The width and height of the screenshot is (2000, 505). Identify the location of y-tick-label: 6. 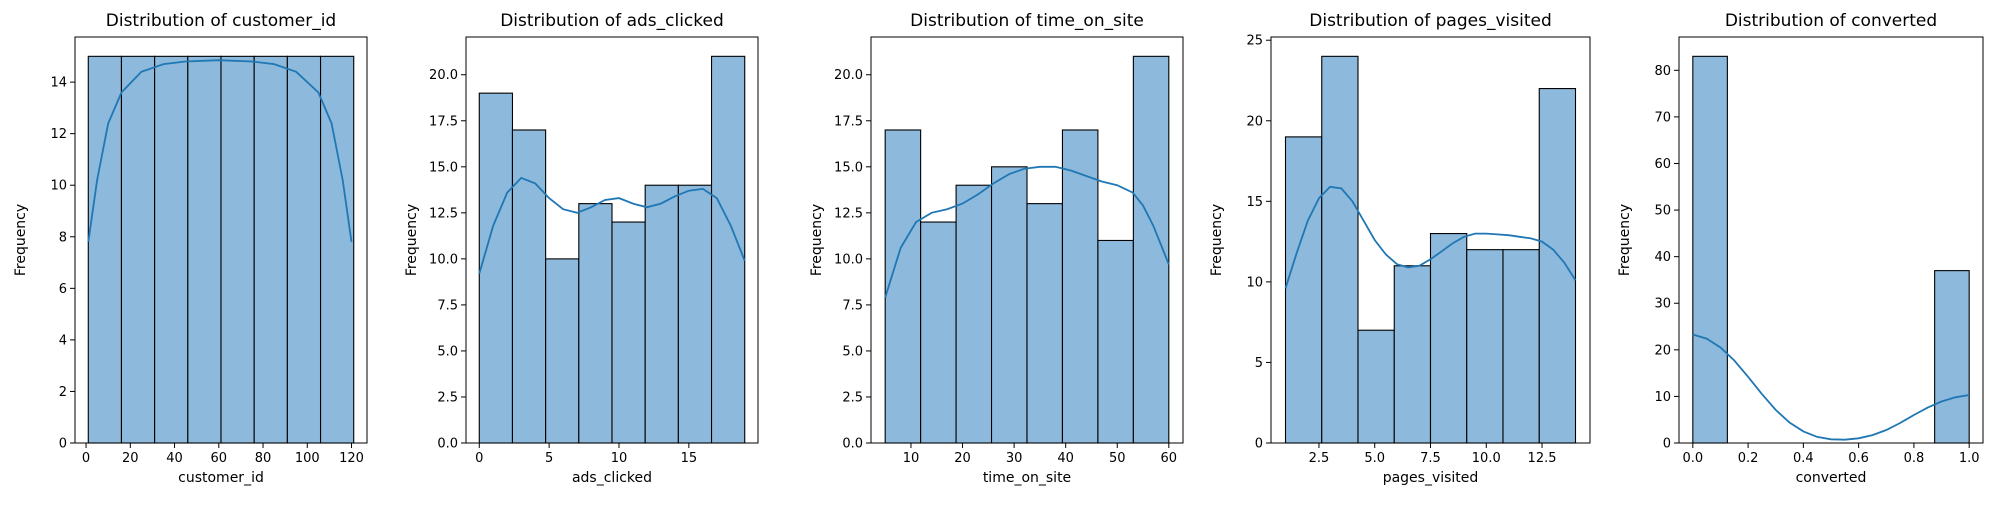
(63, 289).